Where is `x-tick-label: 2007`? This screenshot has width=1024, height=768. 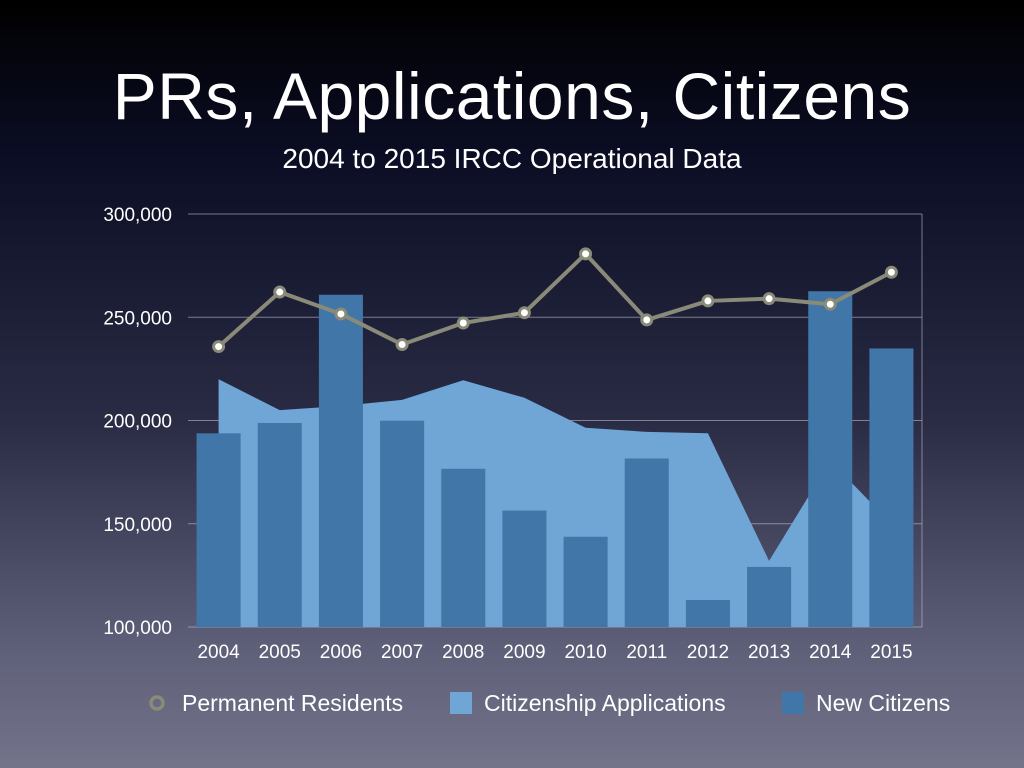 x-tick-label: 2007 is located at coordinates (402, 652).